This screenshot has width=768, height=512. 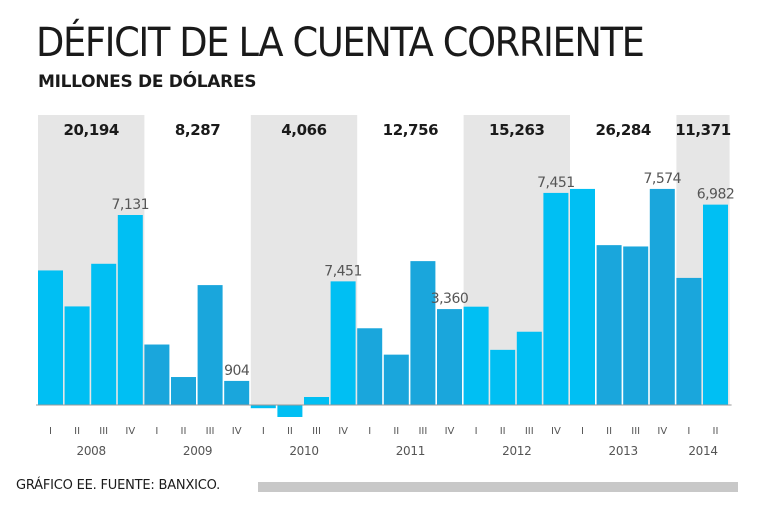 I want to click on bar-2013-III, so click(x=636, y=325).